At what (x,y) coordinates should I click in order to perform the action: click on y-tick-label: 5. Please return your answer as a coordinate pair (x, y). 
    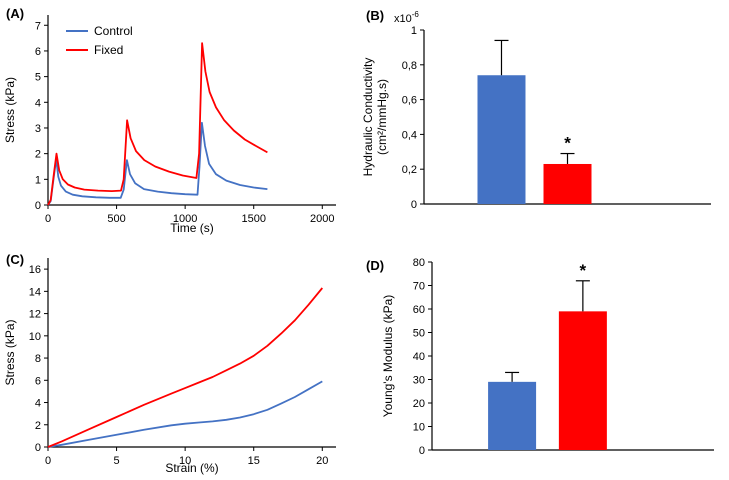
    Looking at the image, I should click on (38, 78).